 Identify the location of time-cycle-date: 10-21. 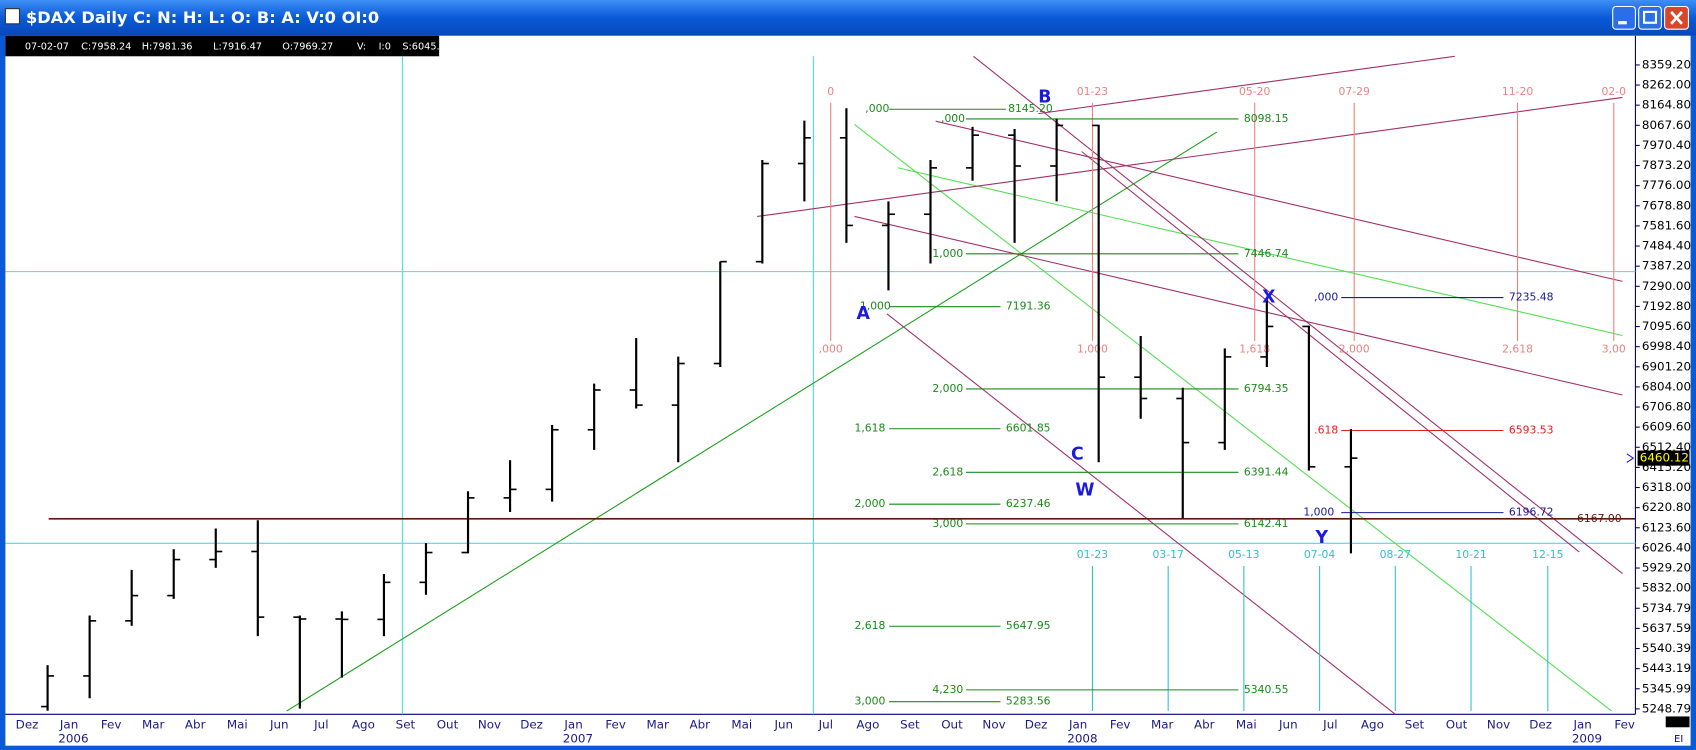
(1470, 554).